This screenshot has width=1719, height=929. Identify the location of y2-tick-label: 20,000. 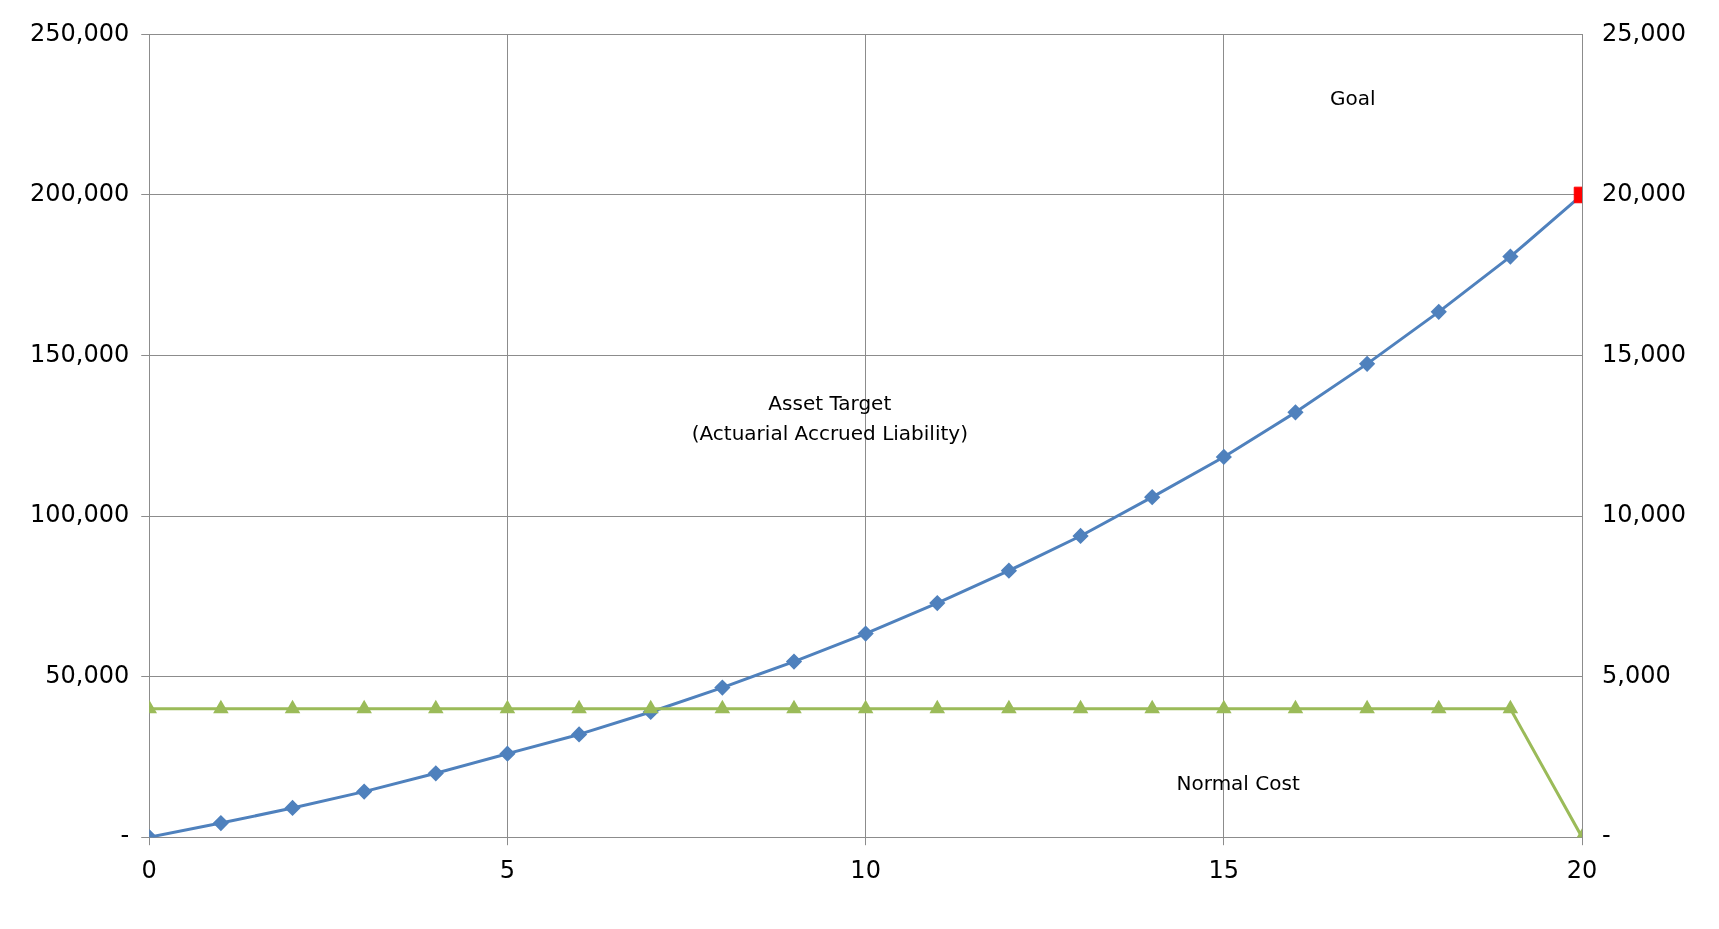
(1644, 193).